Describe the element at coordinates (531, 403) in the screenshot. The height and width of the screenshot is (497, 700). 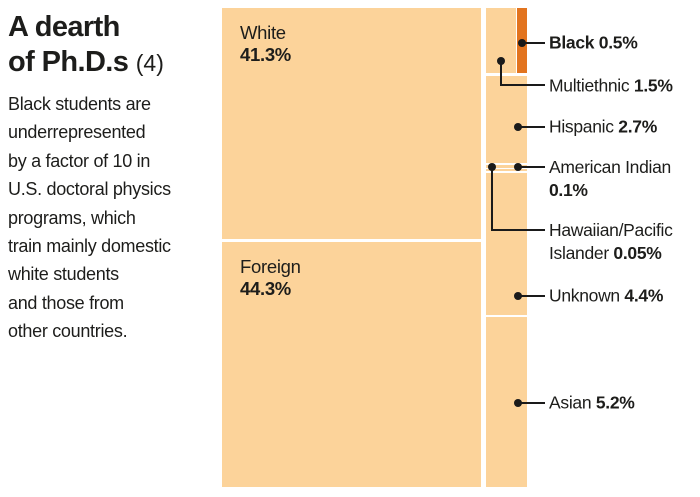
I see `leader-line-asian` at that location.